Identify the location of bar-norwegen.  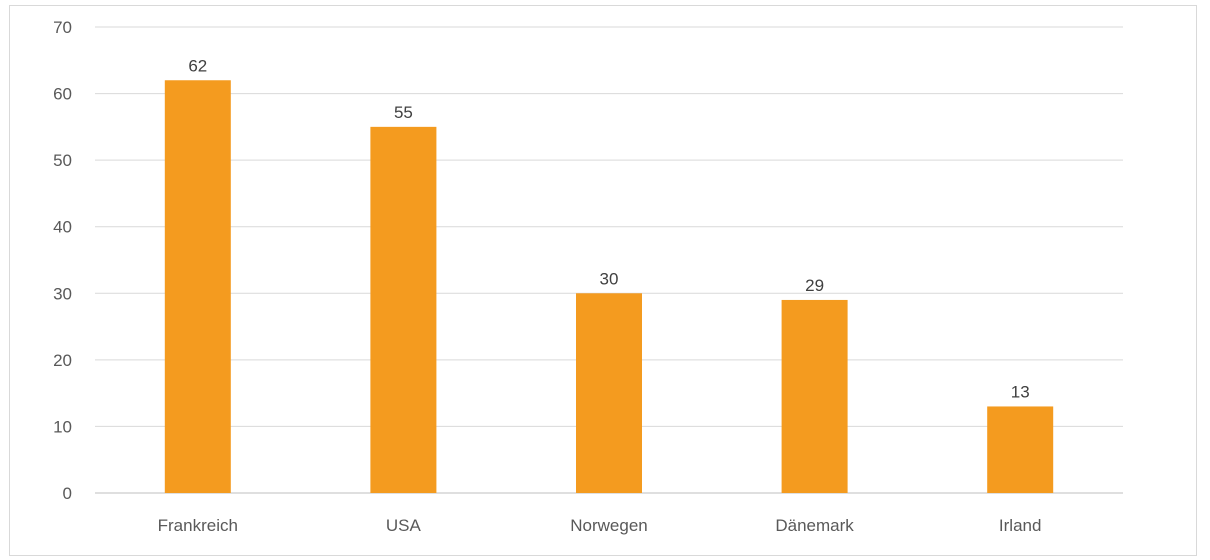
(609, 393).